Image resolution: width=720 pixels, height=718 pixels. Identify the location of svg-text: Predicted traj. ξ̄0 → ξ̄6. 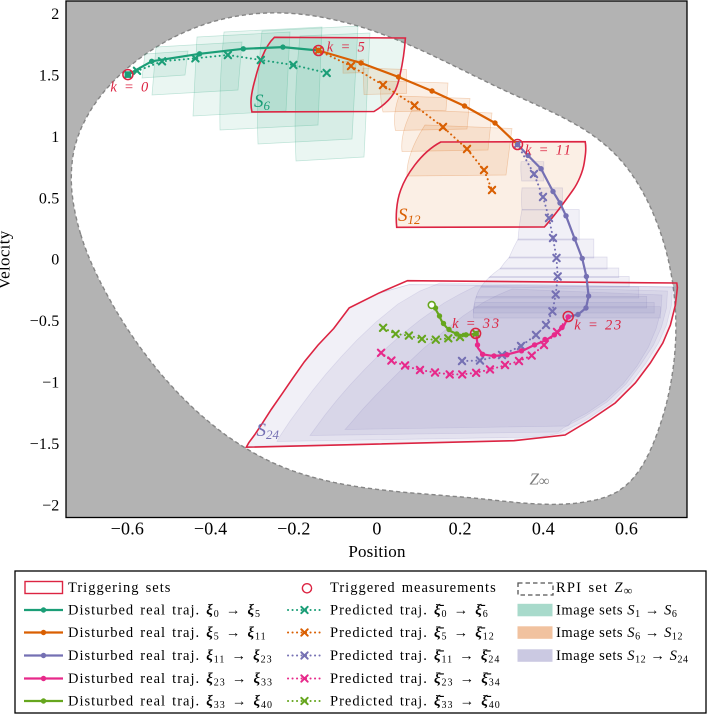
(409, 612).